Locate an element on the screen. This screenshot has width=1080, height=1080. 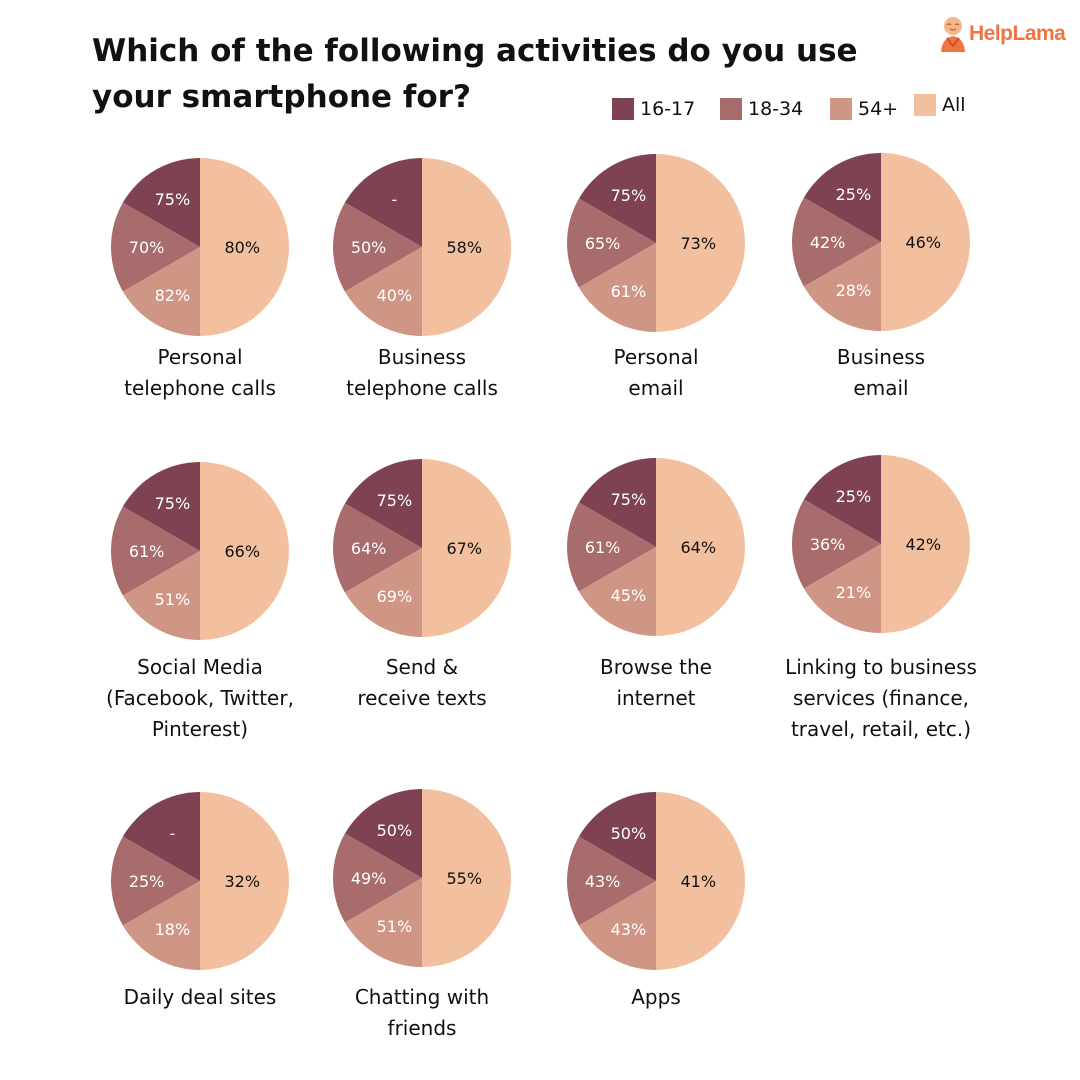
pie-slice-16-17-send-receive-texts is located at coordinates (383, 503).